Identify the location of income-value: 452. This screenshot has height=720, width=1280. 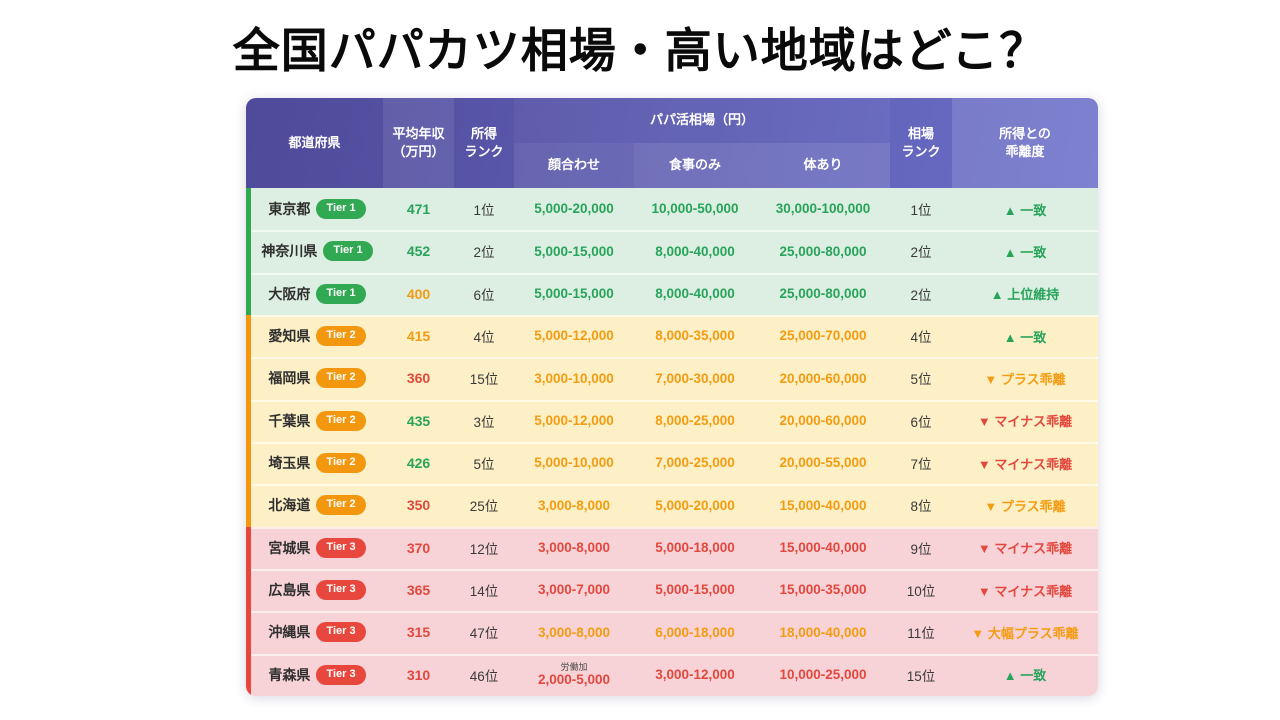
(418, 251).